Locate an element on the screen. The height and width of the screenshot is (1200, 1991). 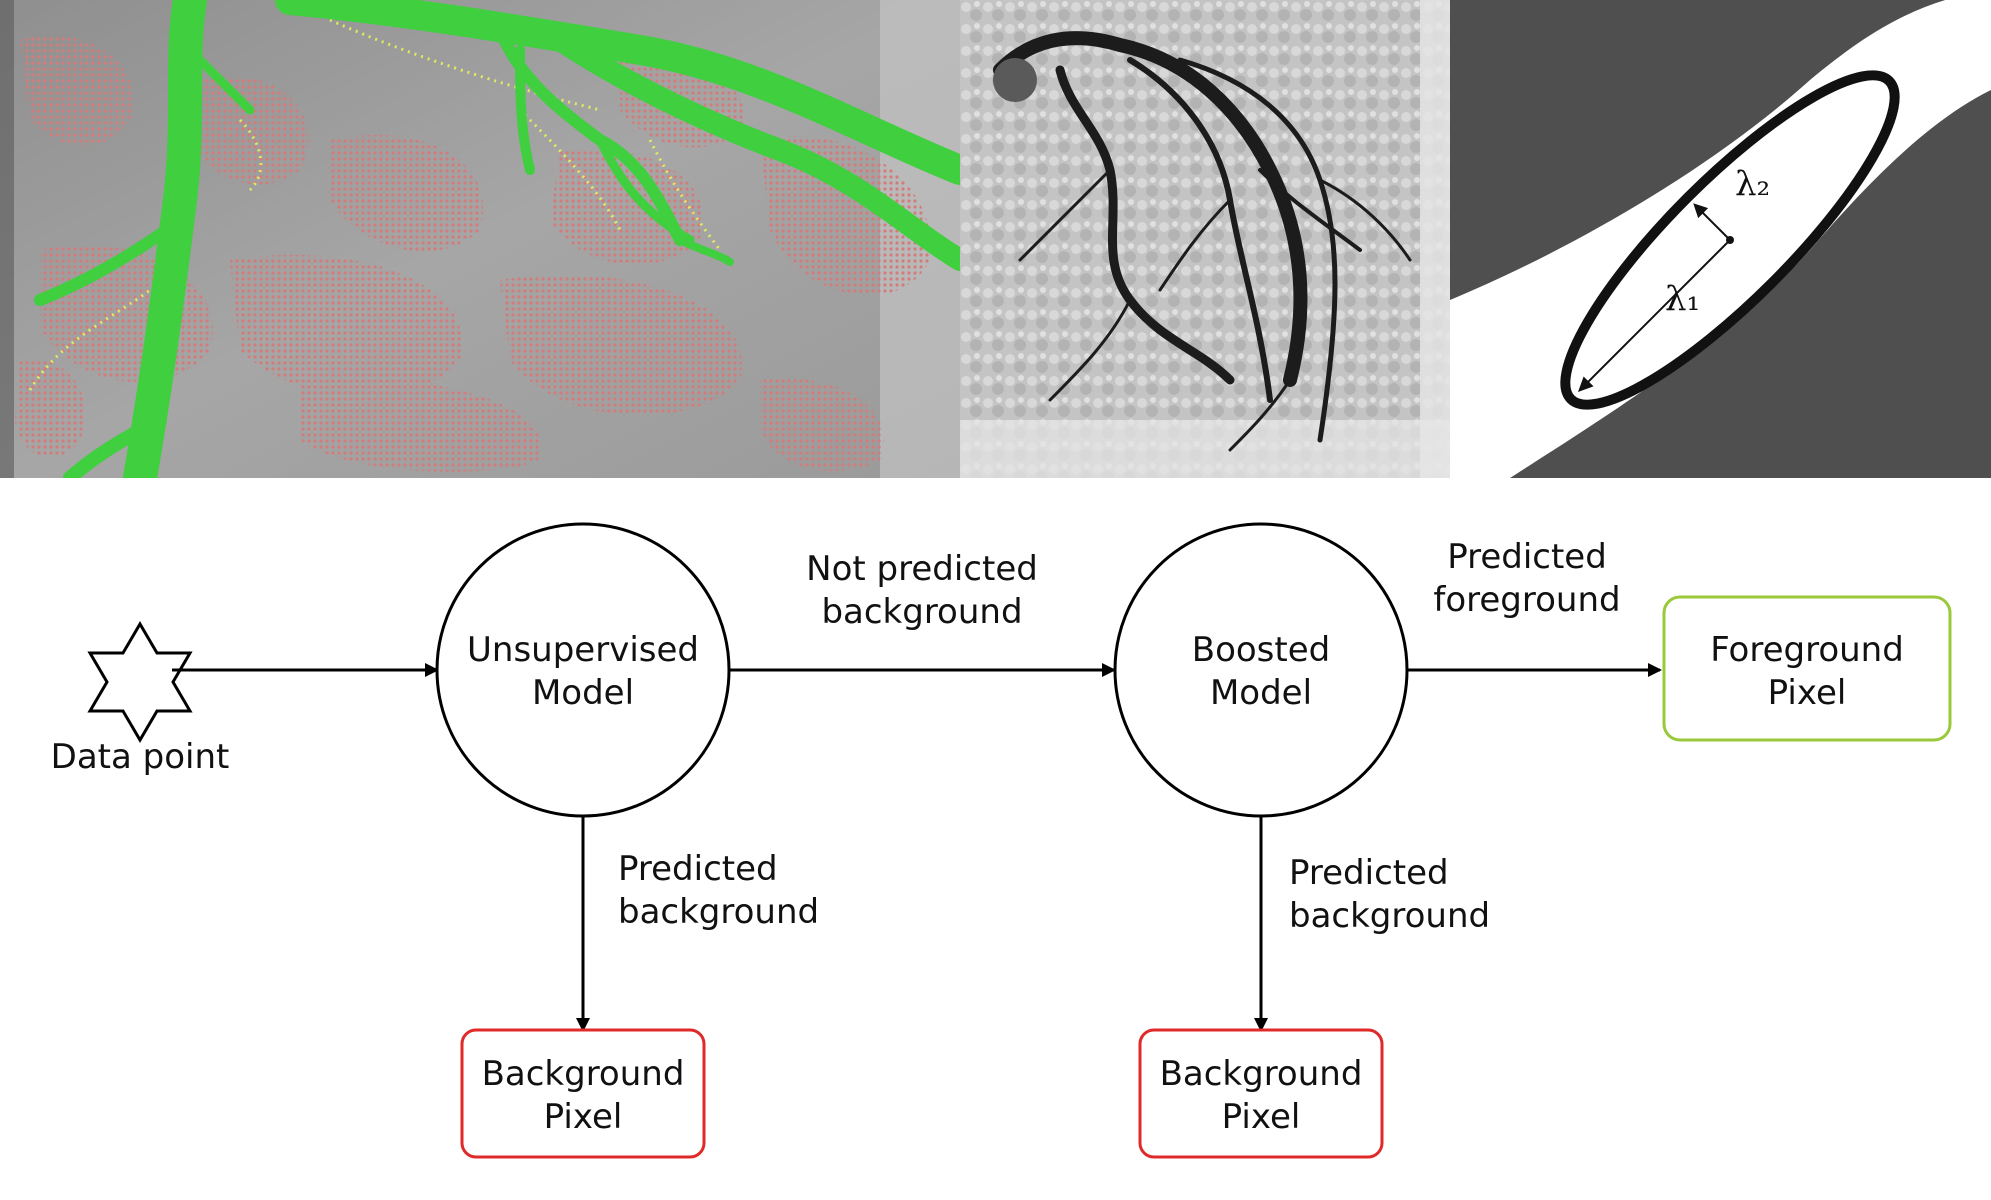
eigenvalue-ellipse-image: λ₁ λ₂ is located at coordinates (1720, 239).